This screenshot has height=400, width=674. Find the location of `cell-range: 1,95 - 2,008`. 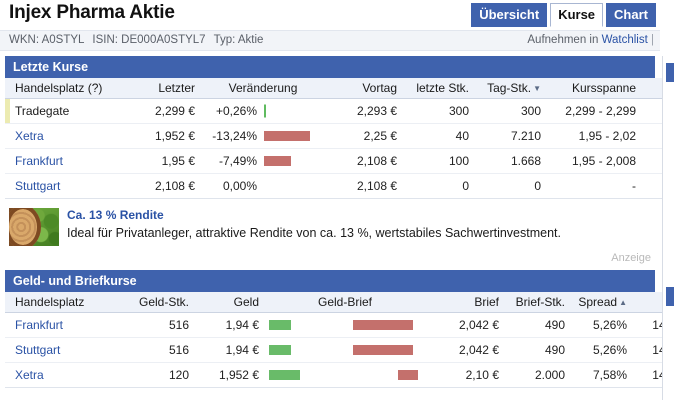

cell-range: 1,95 - 2,008 is located at coordinates (595, 161).